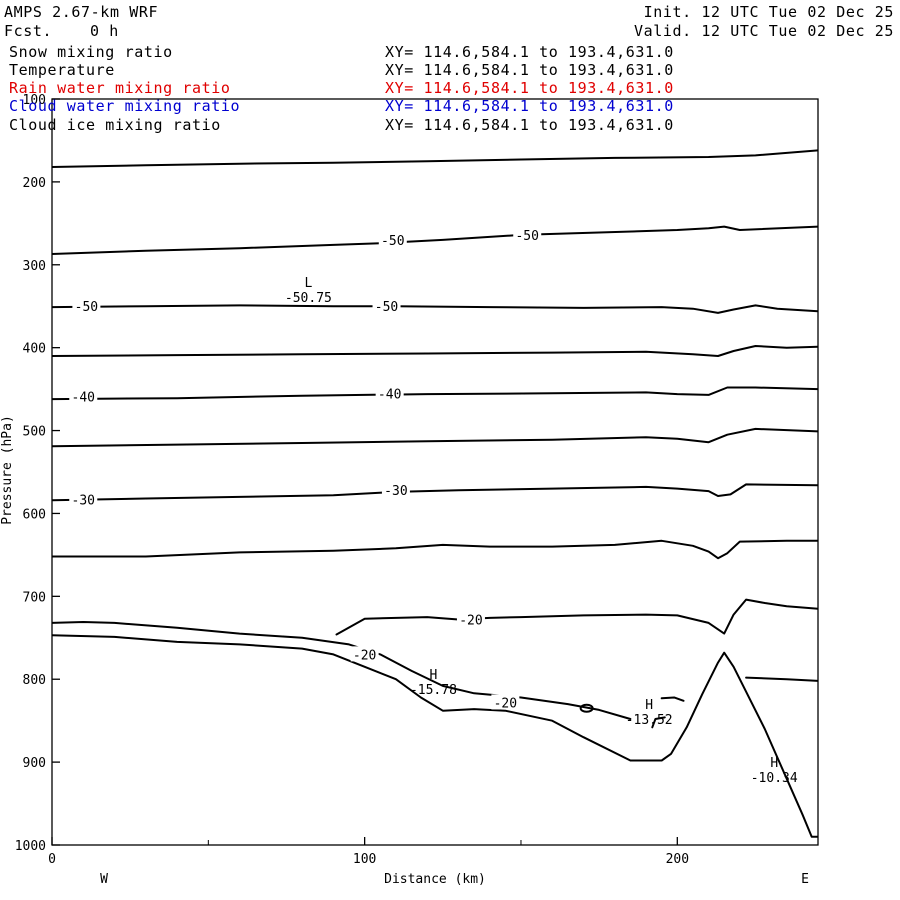  Describe the element at coordinates (34, 100) in the screenshot. I see `y-tick-label: 100` at that location.